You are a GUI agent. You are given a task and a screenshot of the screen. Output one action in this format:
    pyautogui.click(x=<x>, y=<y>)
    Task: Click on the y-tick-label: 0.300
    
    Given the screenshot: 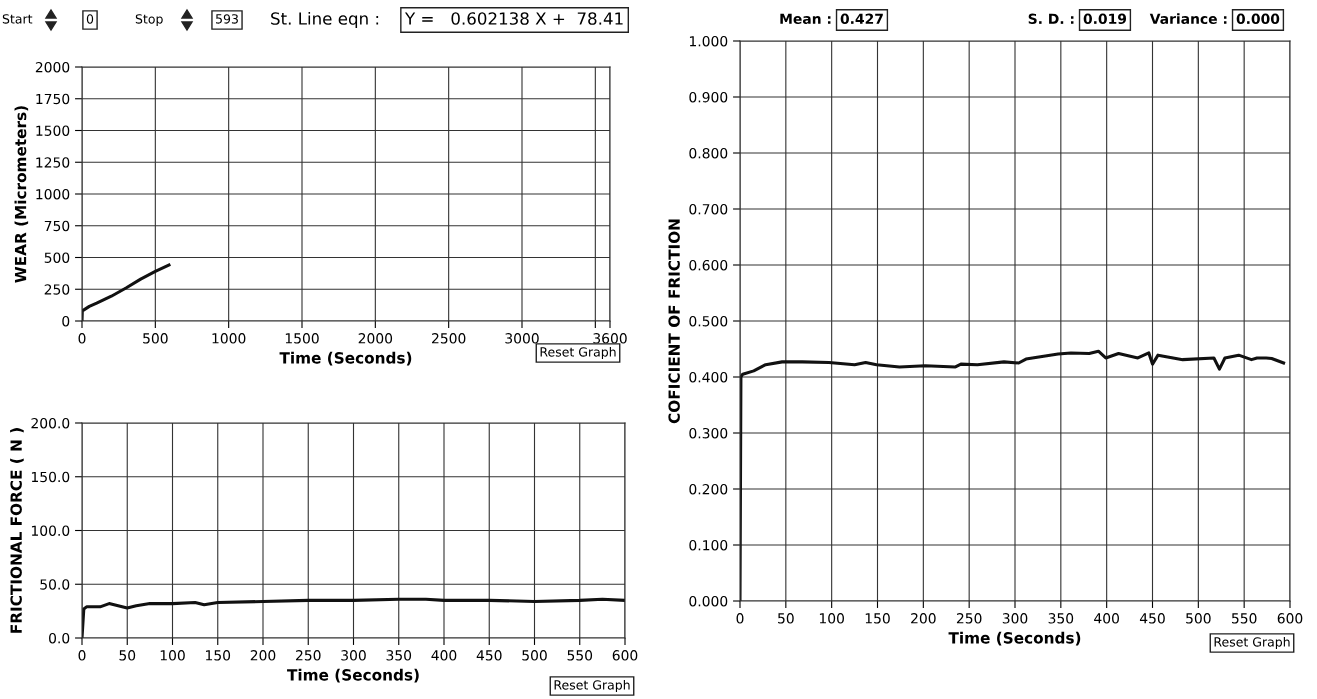 What is the action you would take?
    pyautogui.click(x=708, y=433)
    